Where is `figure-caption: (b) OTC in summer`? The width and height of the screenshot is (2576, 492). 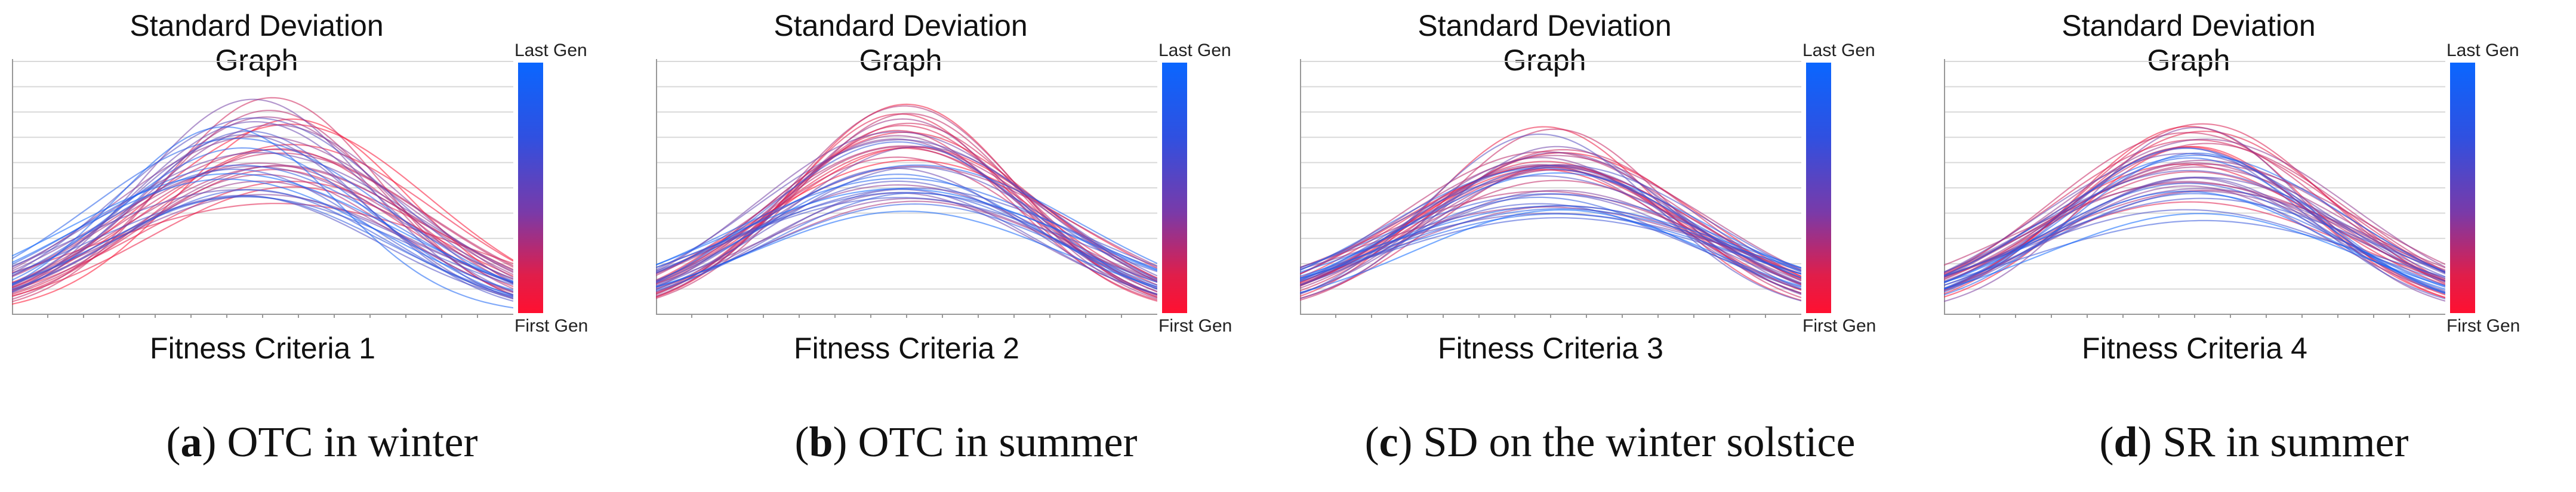
figure-caption: (b) OTC in summer is located at coordinates (966, 442).